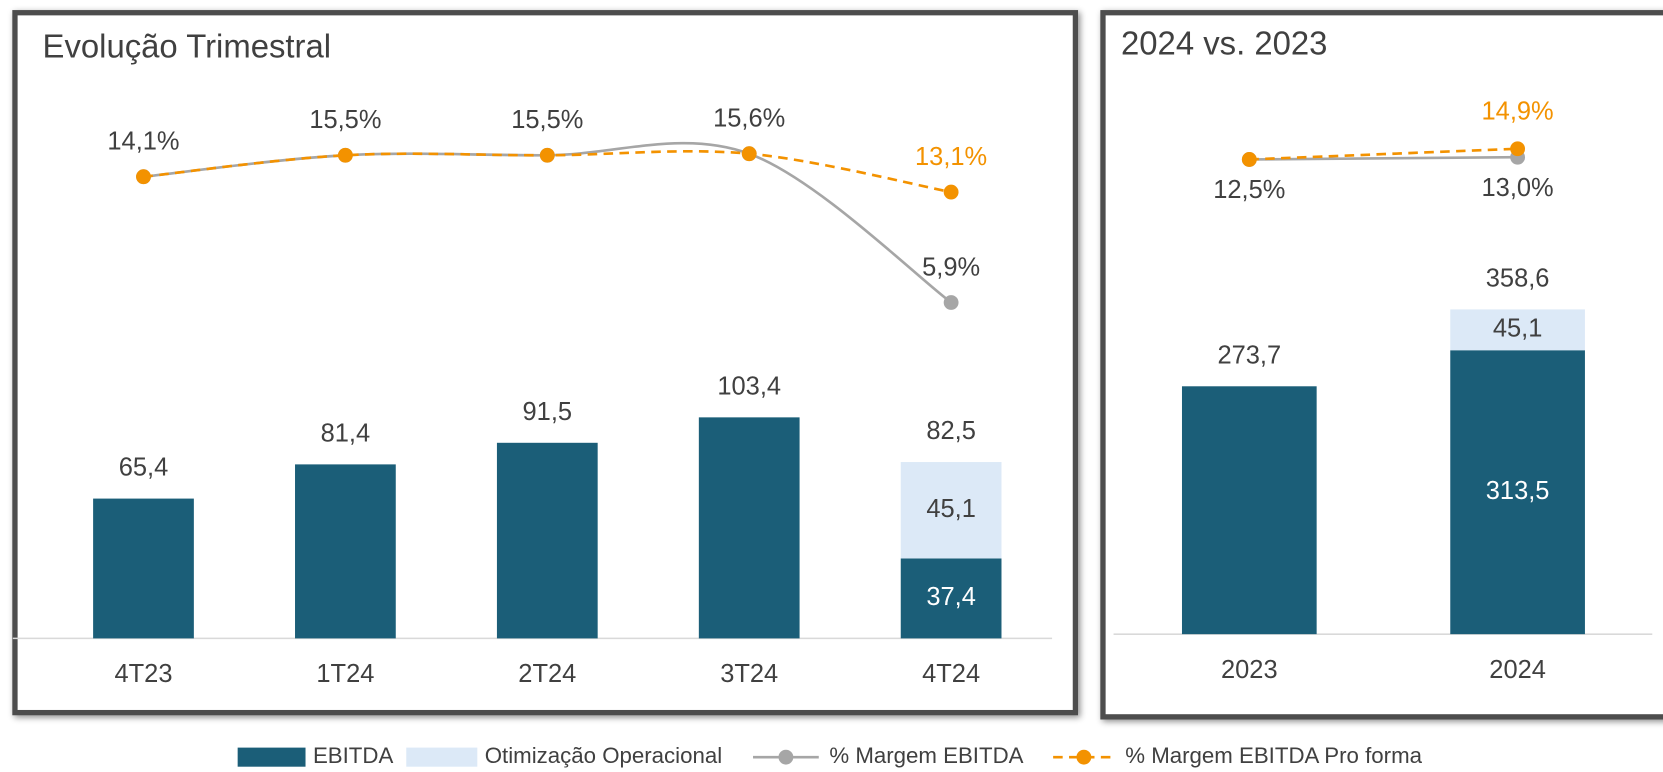 The image size is (1663, 772). I want to click on line-value-label: 14,1%, so click(143, 142).